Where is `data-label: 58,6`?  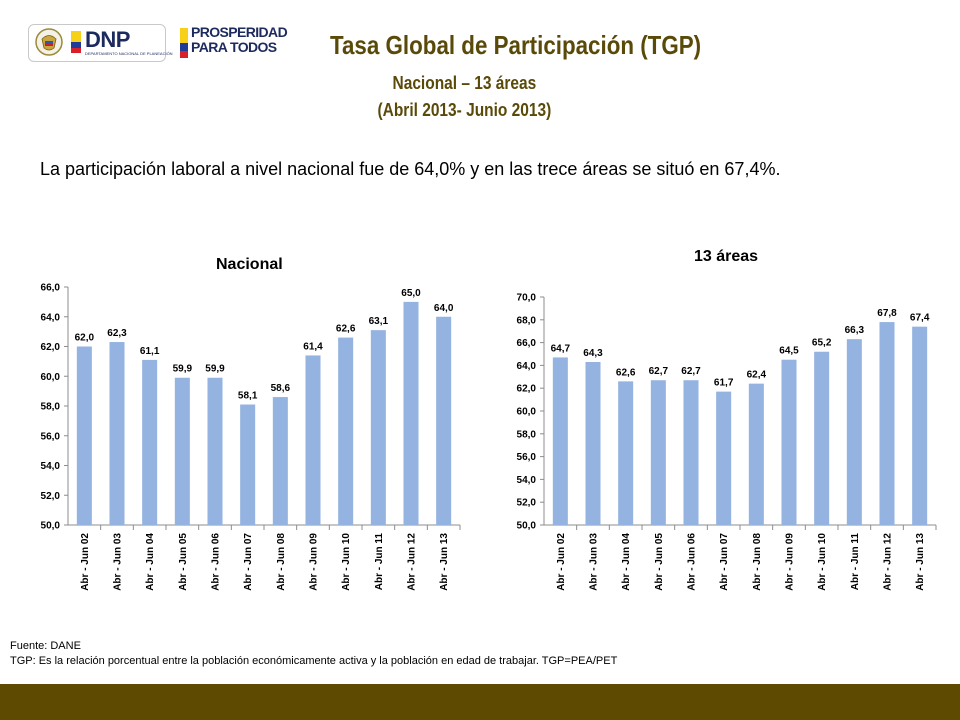
data-label: 58,6 is located at coordinates (281, 388).